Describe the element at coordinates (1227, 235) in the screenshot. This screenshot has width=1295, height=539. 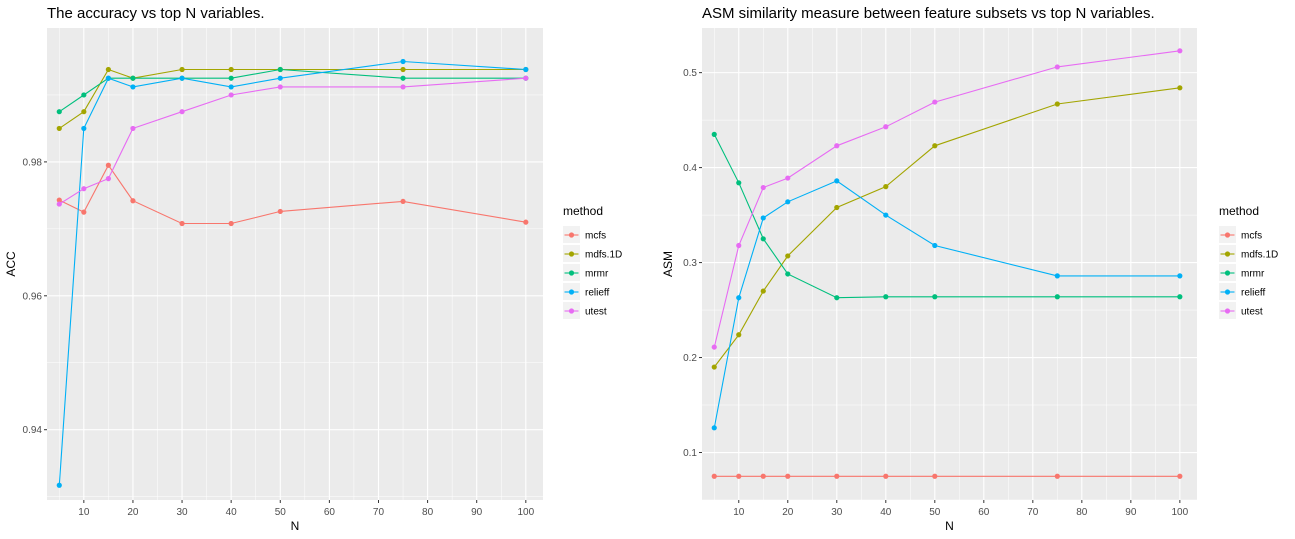
I see `legend-key-point-mcfs` at that location.